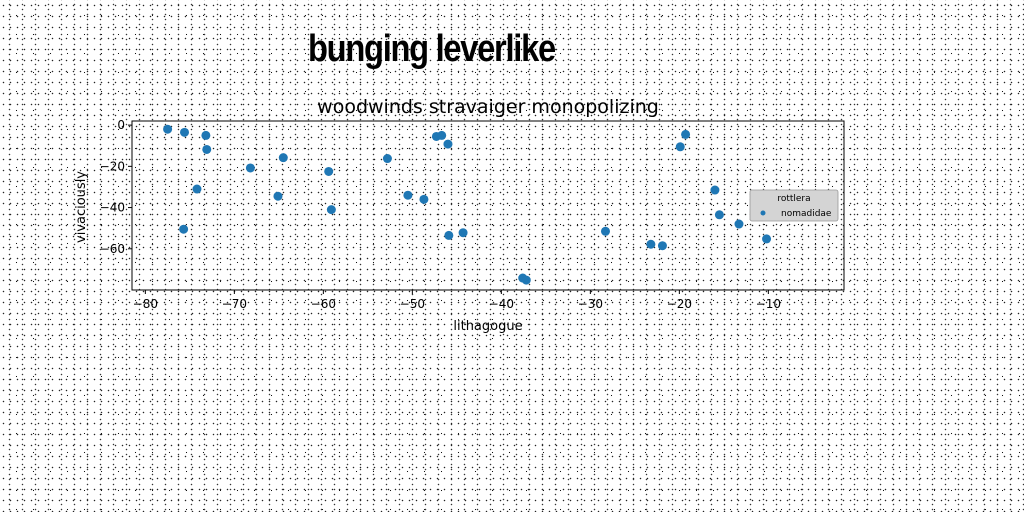  What do you see at coordinates (234, 304) in the screenshot?
I see `x-tick-label: −70` at bounding box center [234, 304].